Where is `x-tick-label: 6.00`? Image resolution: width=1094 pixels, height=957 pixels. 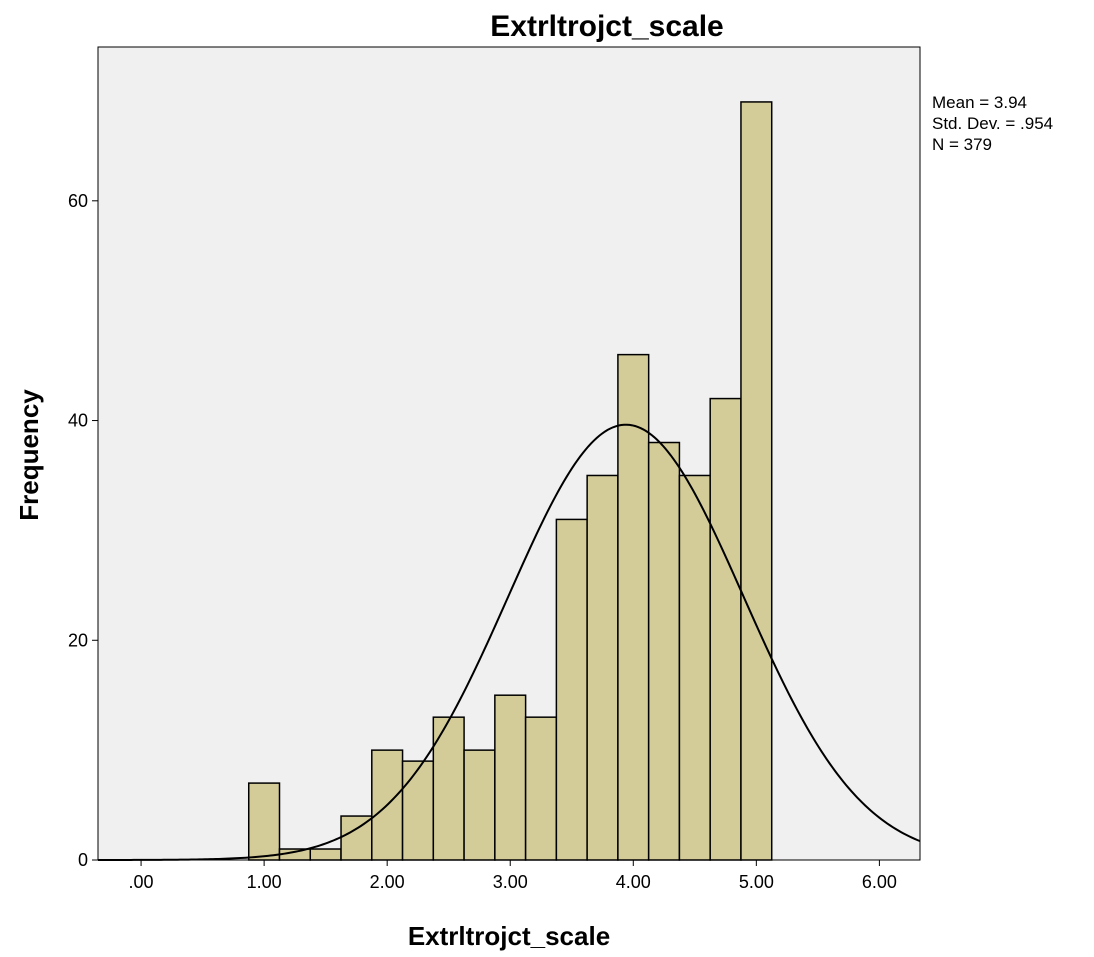 x-tick-label: 6.00 is located at coordinates (879, 882).